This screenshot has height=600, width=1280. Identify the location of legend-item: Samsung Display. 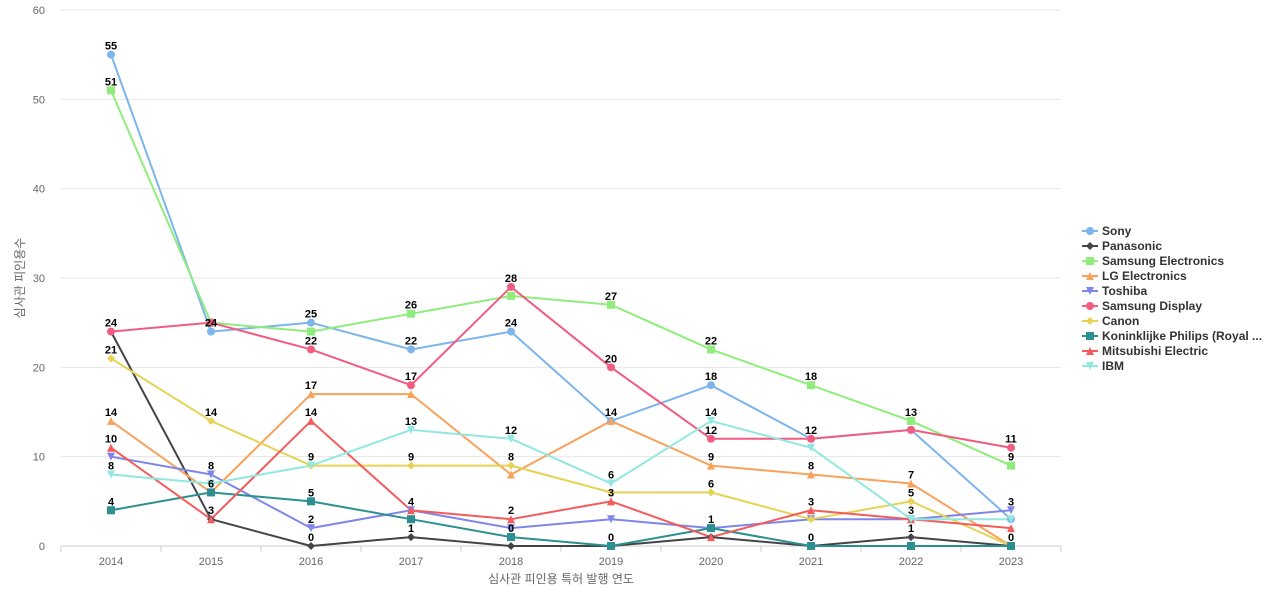
(1142, 306).